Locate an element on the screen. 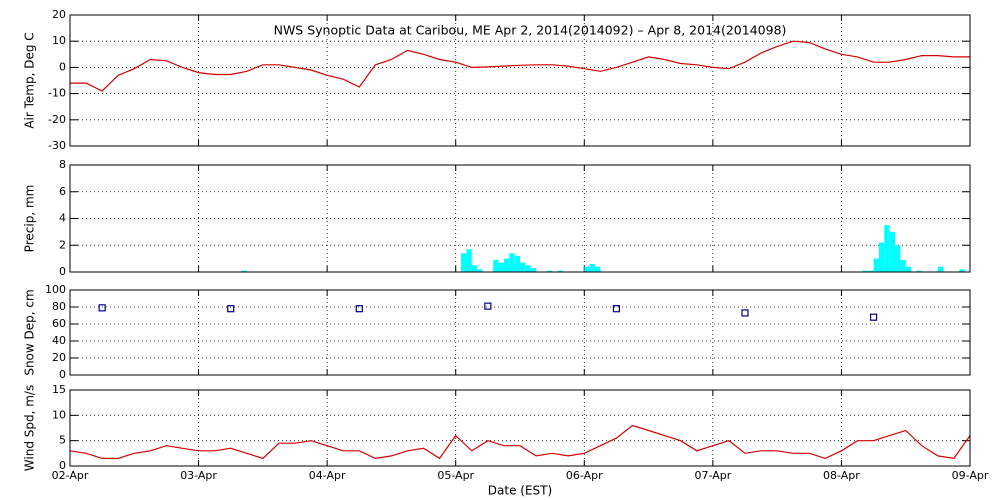 This screenshot has width=1000, height=500. y-axis-label: Precip, mm is located at coordinates (30, 219).